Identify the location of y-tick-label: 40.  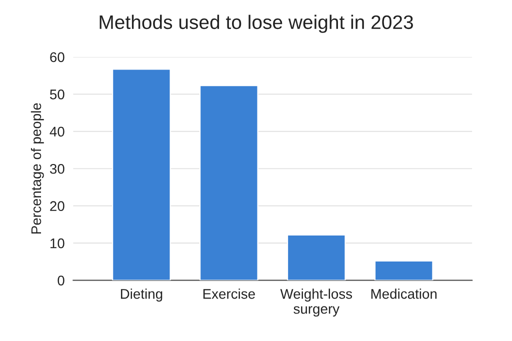
(57, 131).